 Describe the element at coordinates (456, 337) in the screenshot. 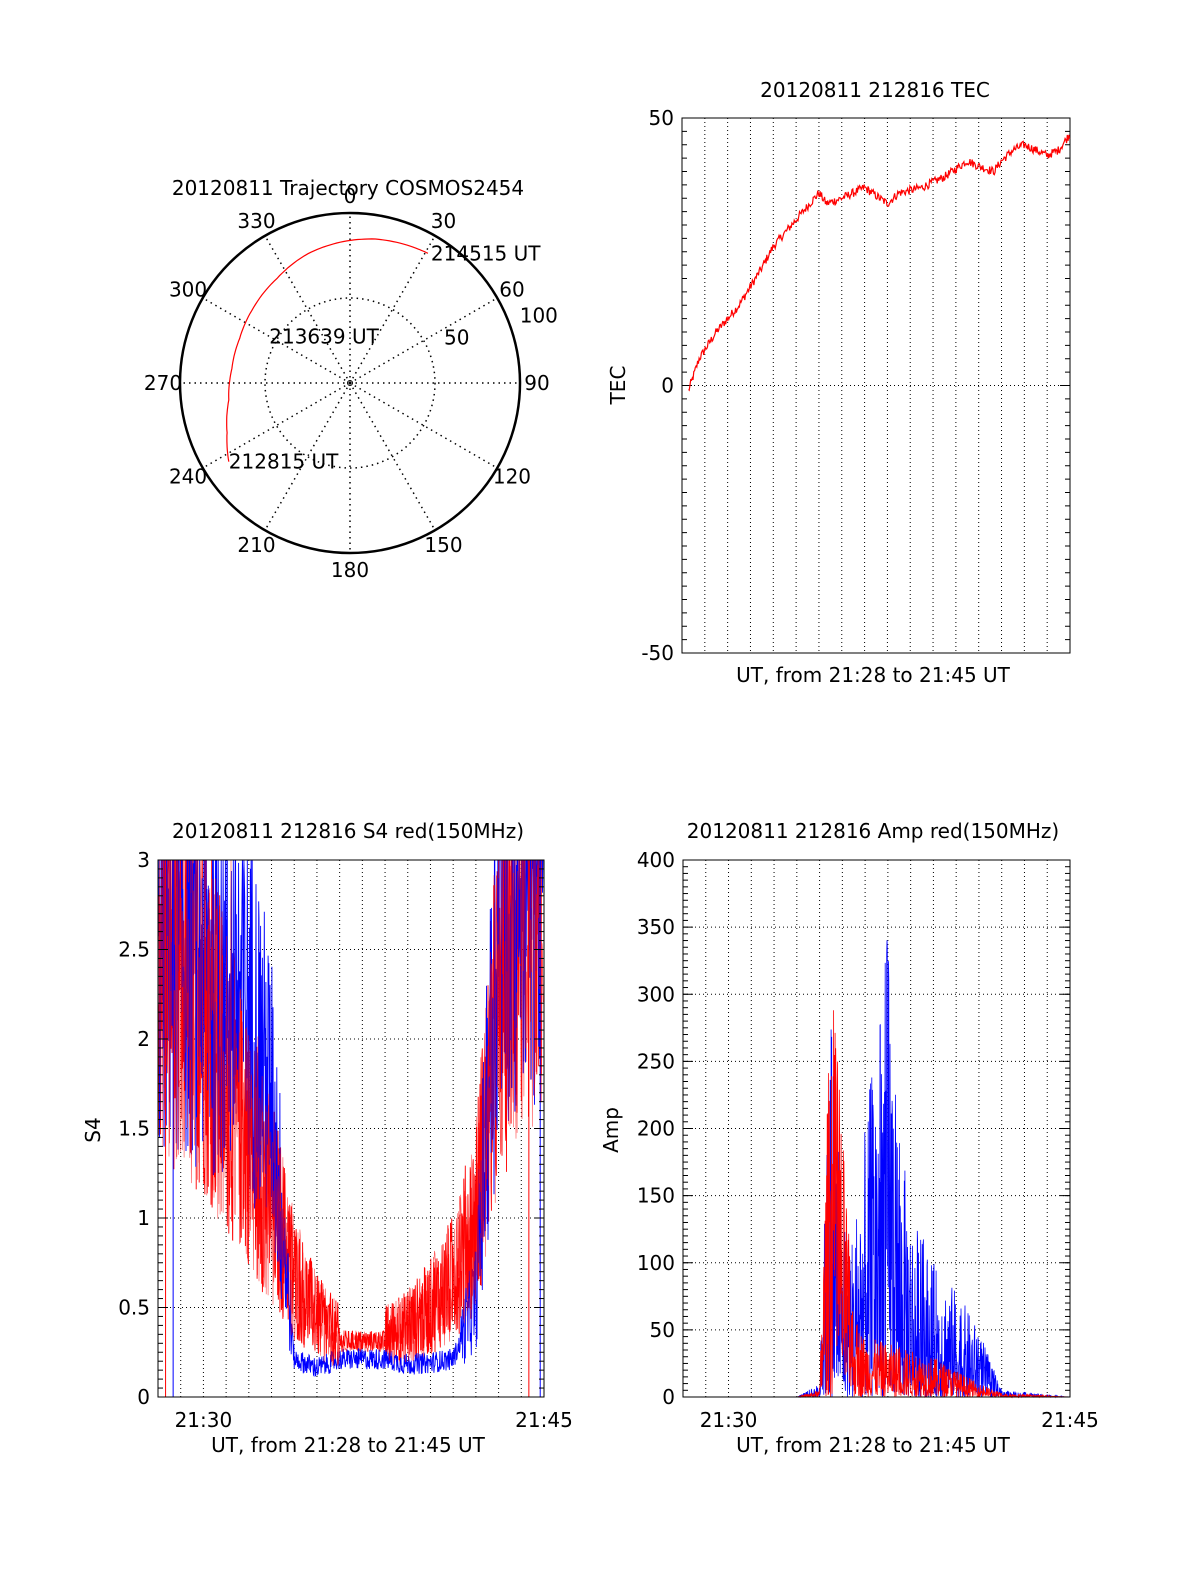

I see `radial-label-50: 50` at that location.